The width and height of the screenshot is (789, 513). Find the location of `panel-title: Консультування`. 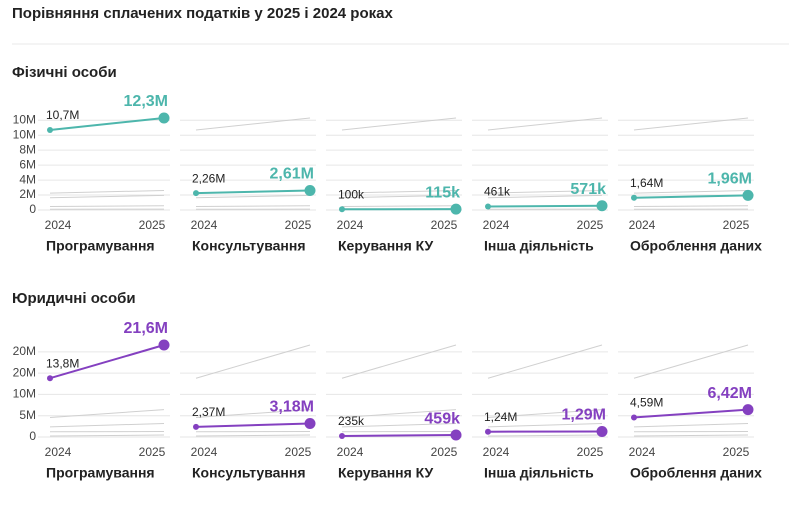

panel-title: Консультування is located at coordinates (249, 473).